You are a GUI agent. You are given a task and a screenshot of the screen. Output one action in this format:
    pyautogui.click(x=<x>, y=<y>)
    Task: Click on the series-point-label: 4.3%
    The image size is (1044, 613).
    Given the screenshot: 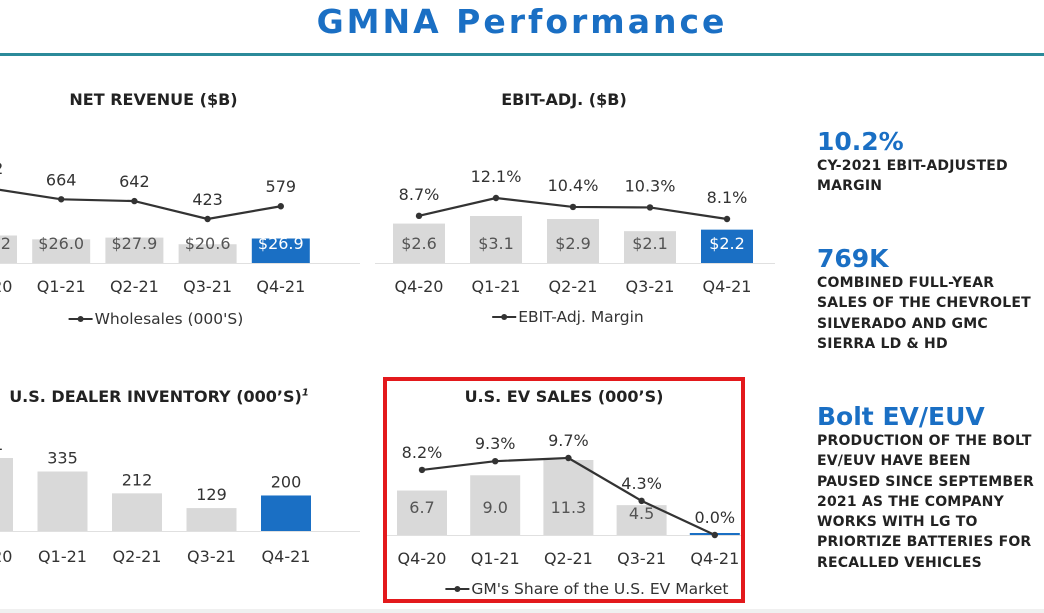 What is the action you would take?
    pyautogui.click(x=641, y=483)
    